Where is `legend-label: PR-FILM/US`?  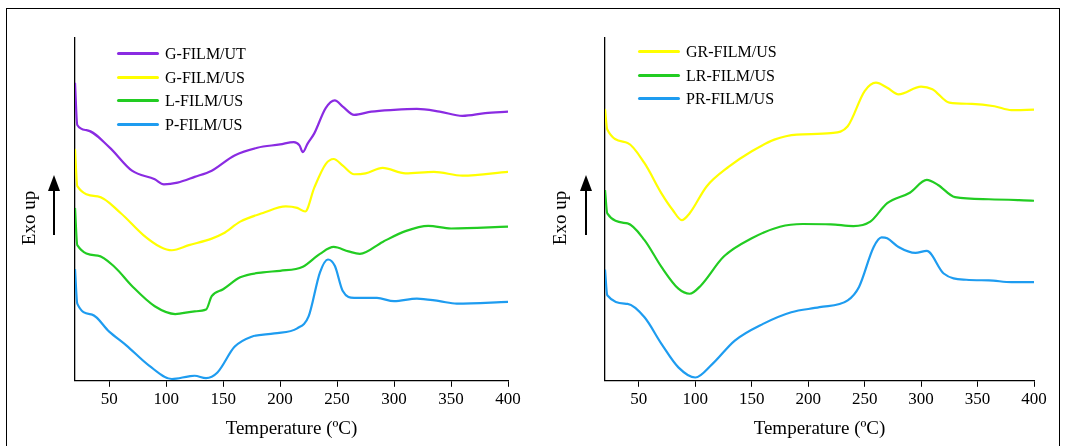
legend-label: PR-FILM/US is located at coordinates (730, 99).